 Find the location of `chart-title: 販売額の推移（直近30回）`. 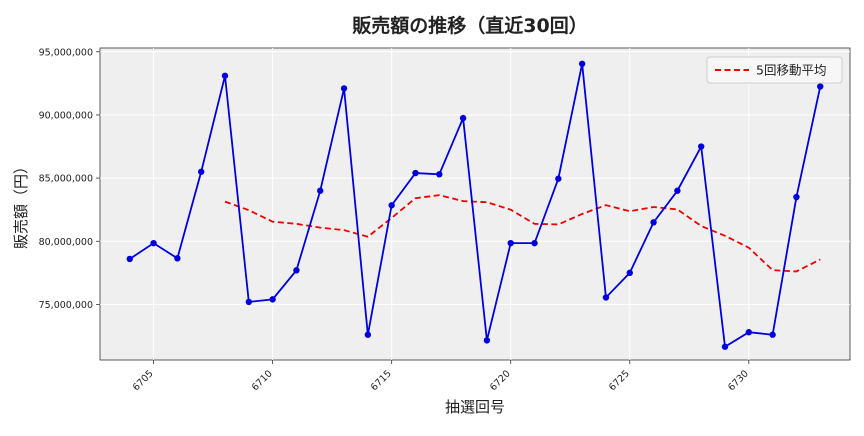

chart-title: 販売額の推移（直近30回） is located at coordinates (469, 25).